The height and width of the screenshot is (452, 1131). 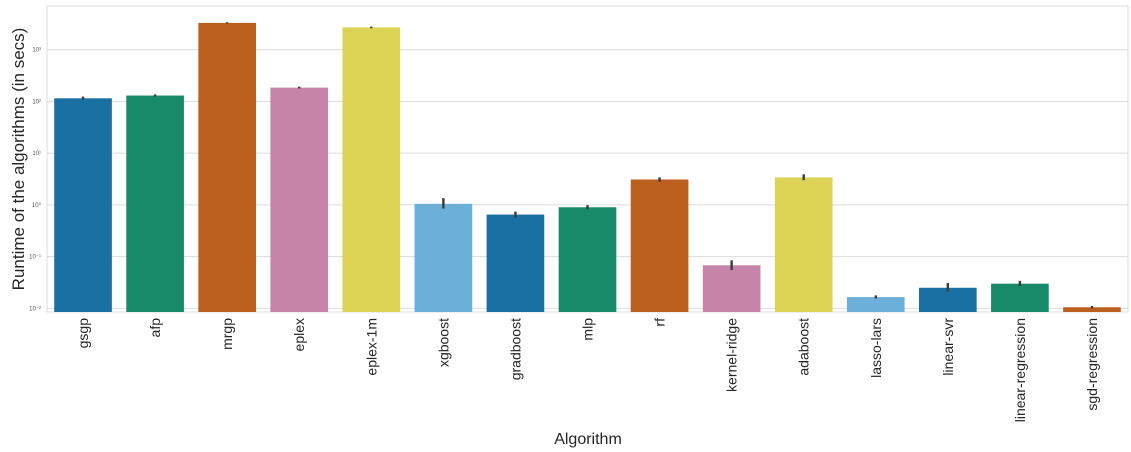 I want to click on x-tick-label: adaboost, so click(x=804, y=347).